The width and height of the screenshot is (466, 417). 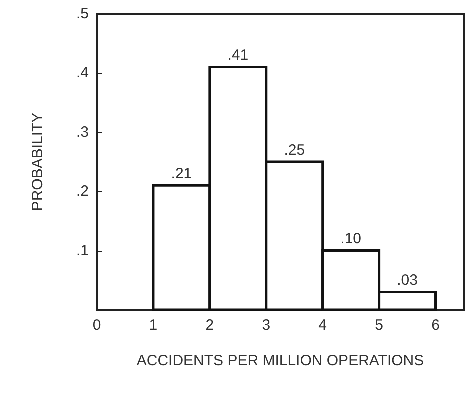 What do you see at coordinates (82, 132) in the screenshot?
I see `y-tick-label: .3` at bounding box center [82, 132].